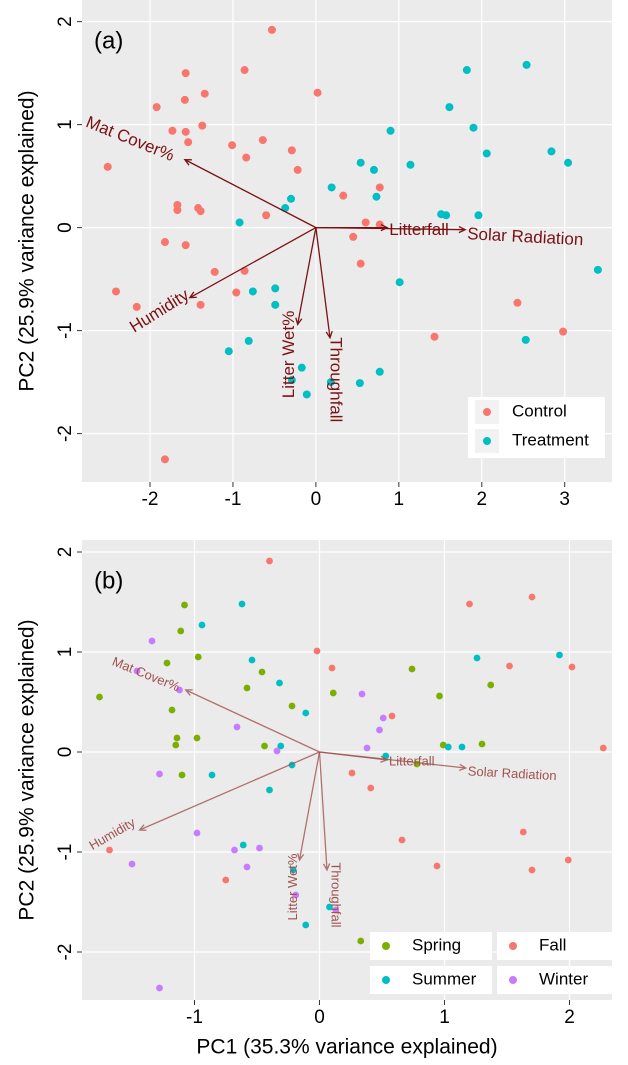 This screenshot has width=628, height=1065. What do you see at coordinates (563, 978) in the screenshot?
I see `legend-label: Winter` at bounding box center [563, 978].